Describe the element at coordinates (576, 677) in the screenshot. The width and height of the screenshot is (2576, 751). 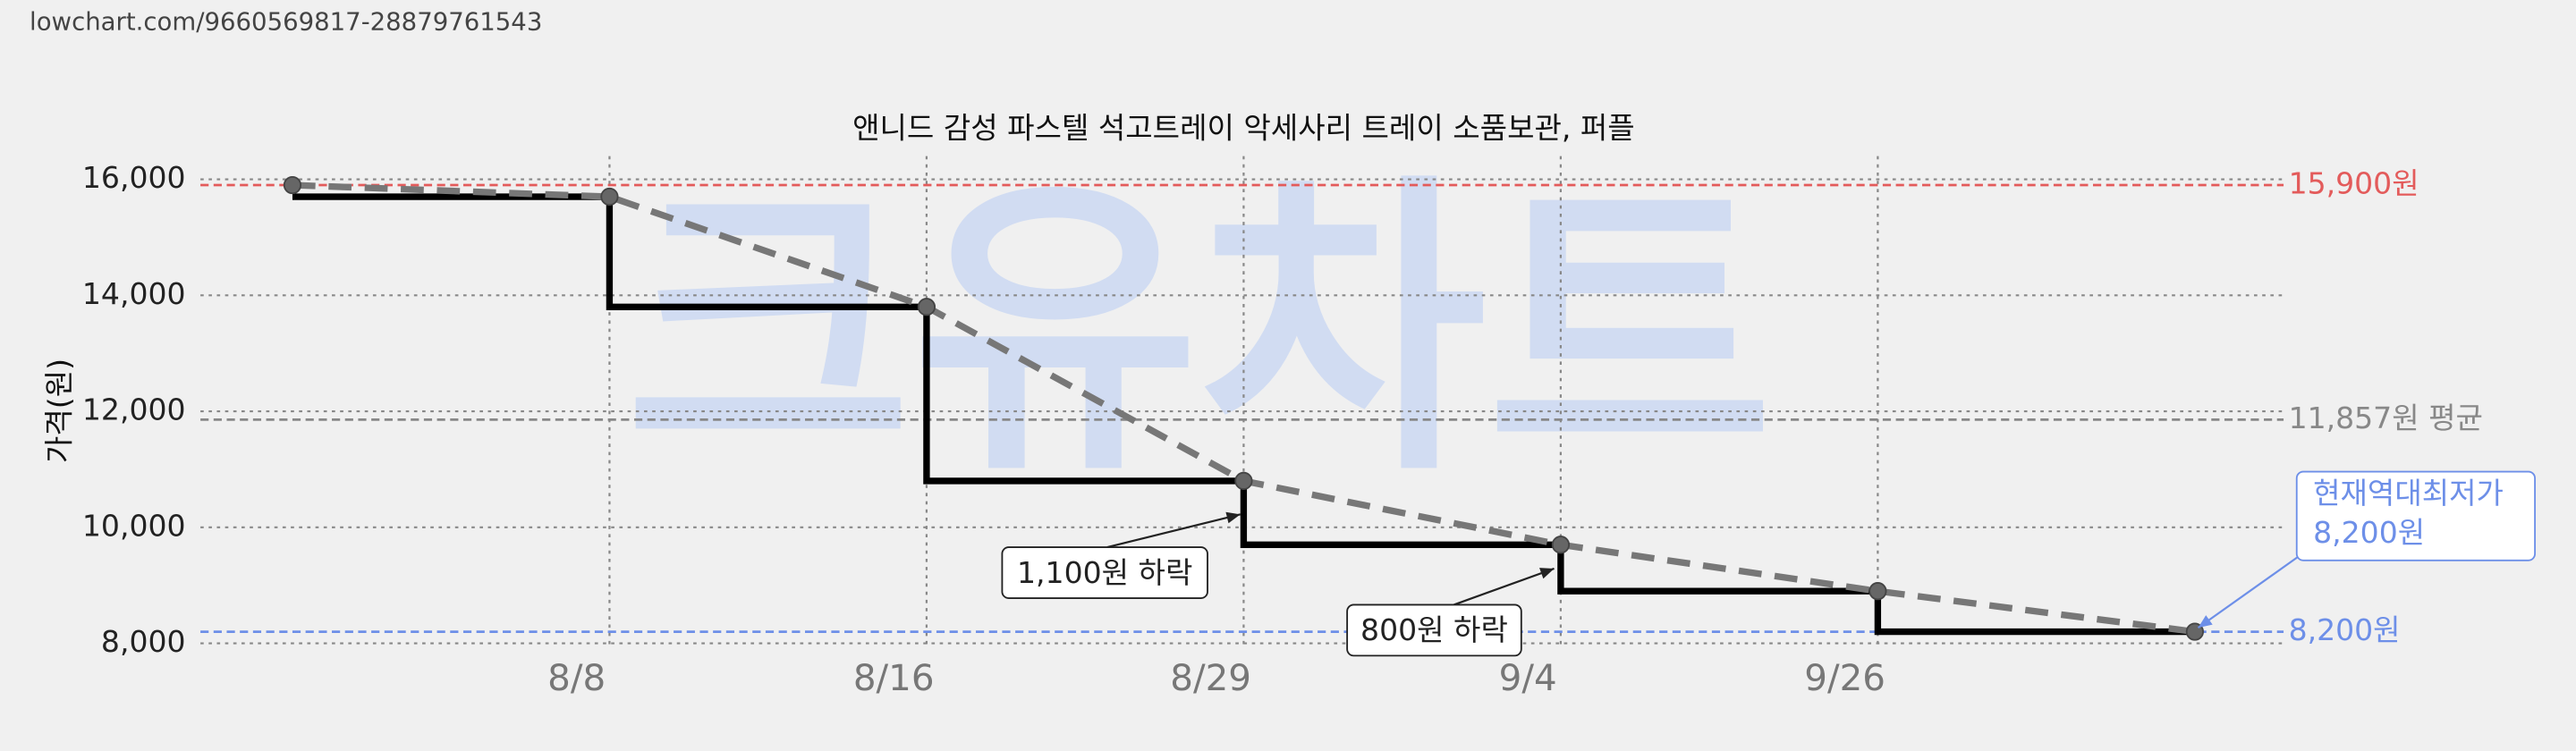
I see `x-tick-label: 8/8` at that location.